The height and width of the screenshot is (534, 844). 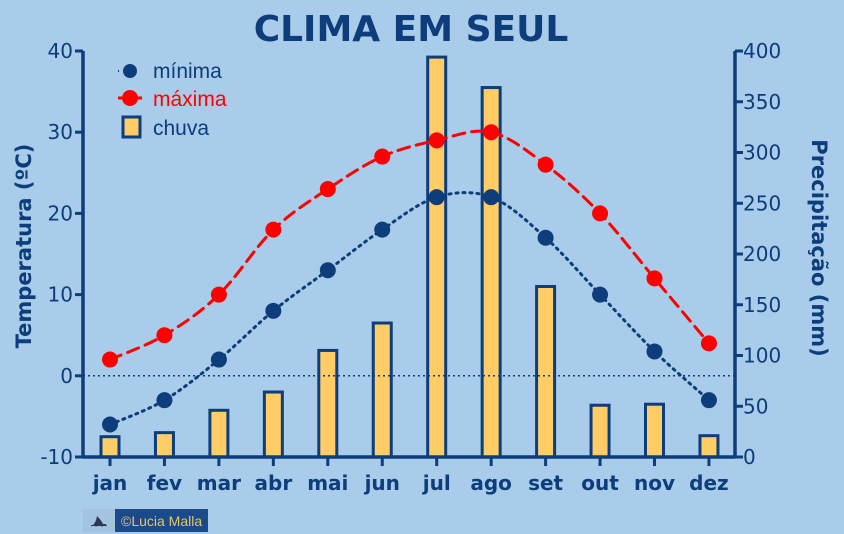 I want to click on legend-min-marker, so click(x=130, y=71).